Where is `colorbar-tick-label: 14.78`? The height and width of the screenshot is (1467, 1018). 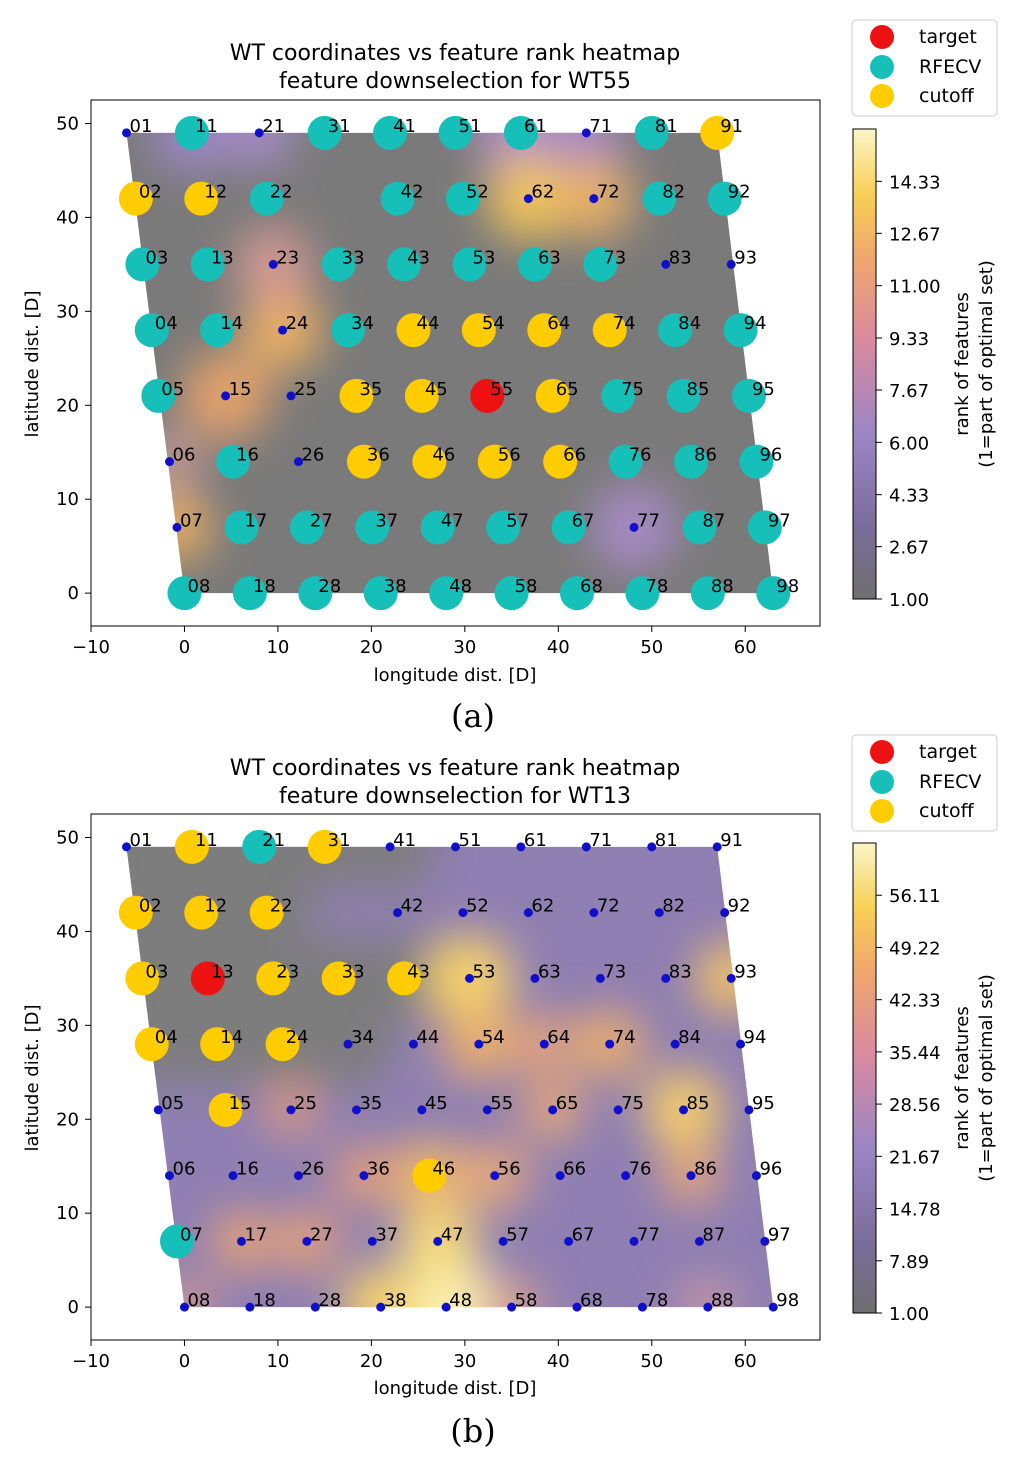 colorbar-tick-label: 14.78 is located at coordinates (915, 1210).